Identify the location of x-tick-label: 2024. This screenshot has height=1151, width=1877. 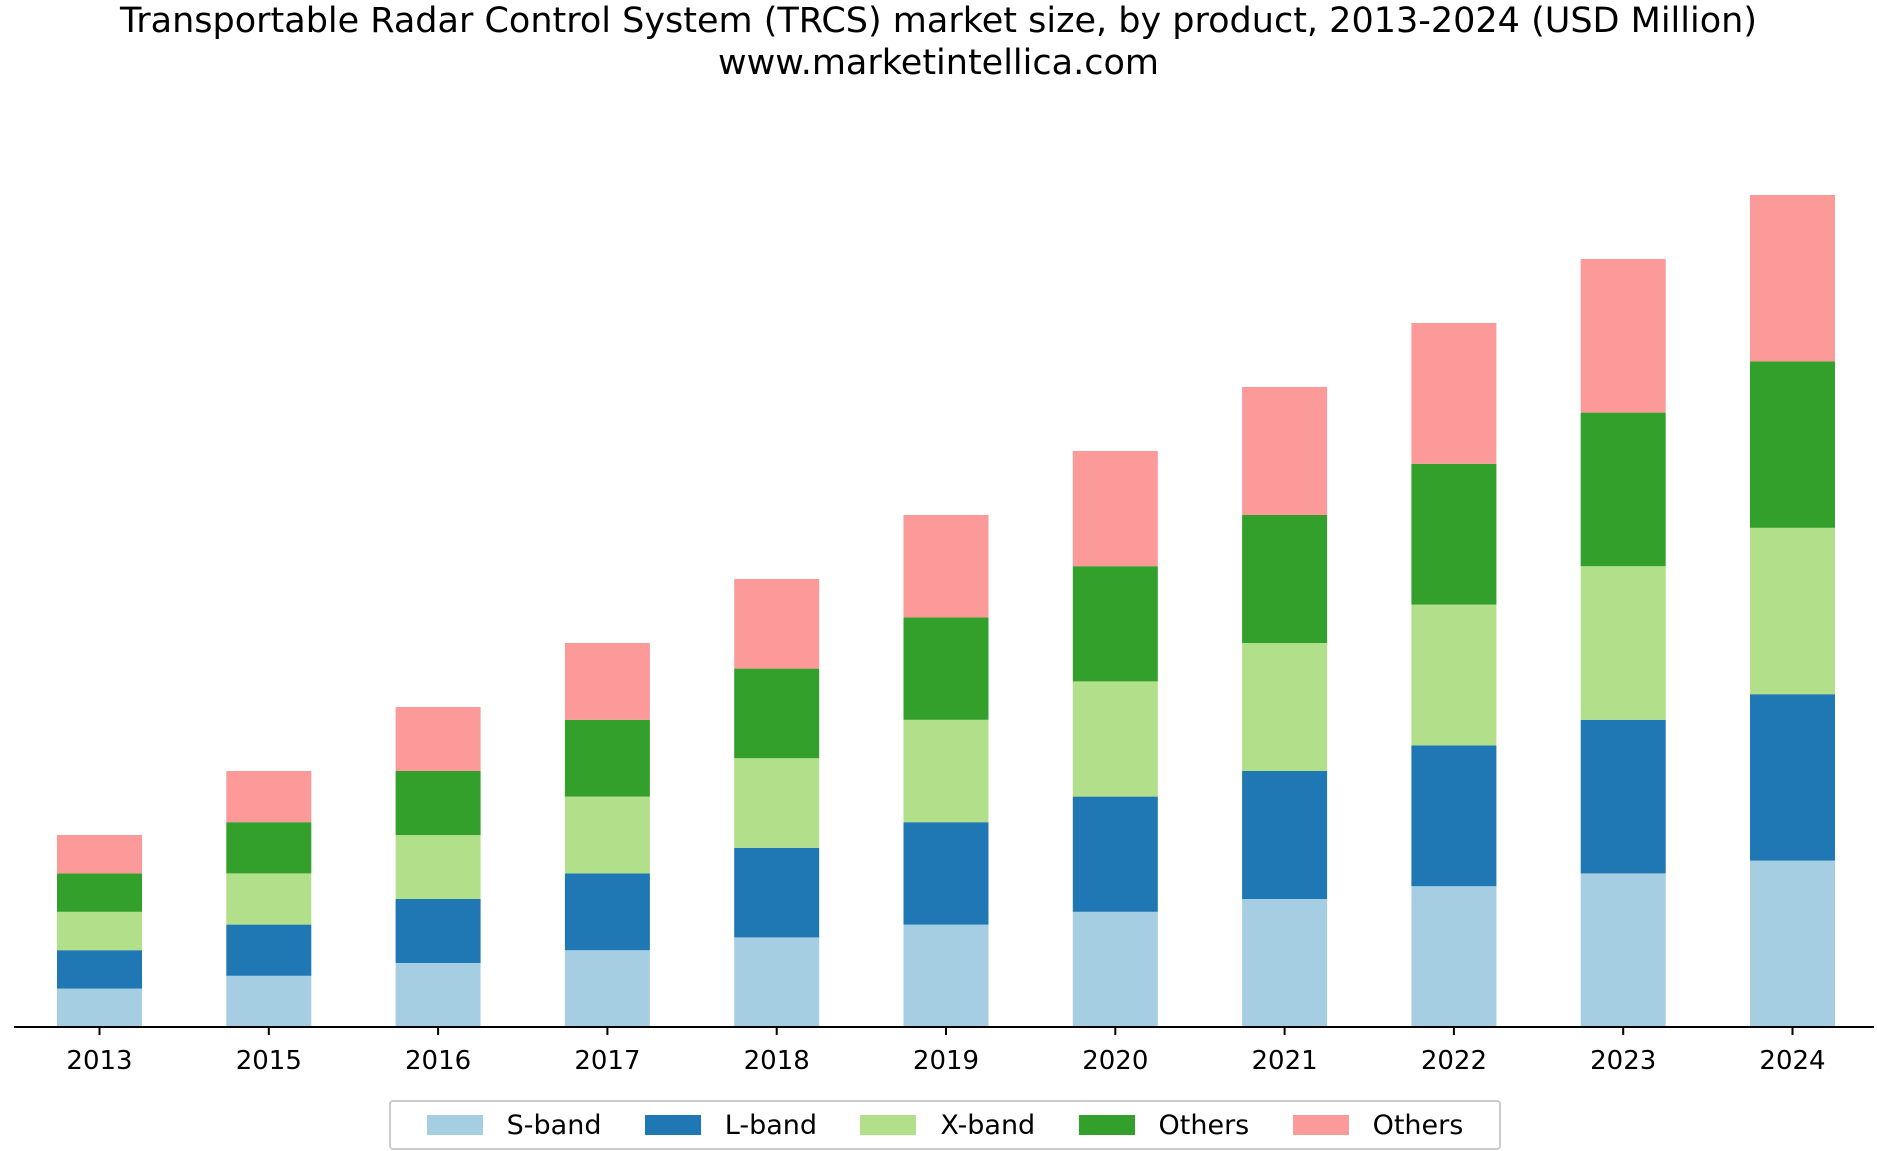
(1792, 1061).